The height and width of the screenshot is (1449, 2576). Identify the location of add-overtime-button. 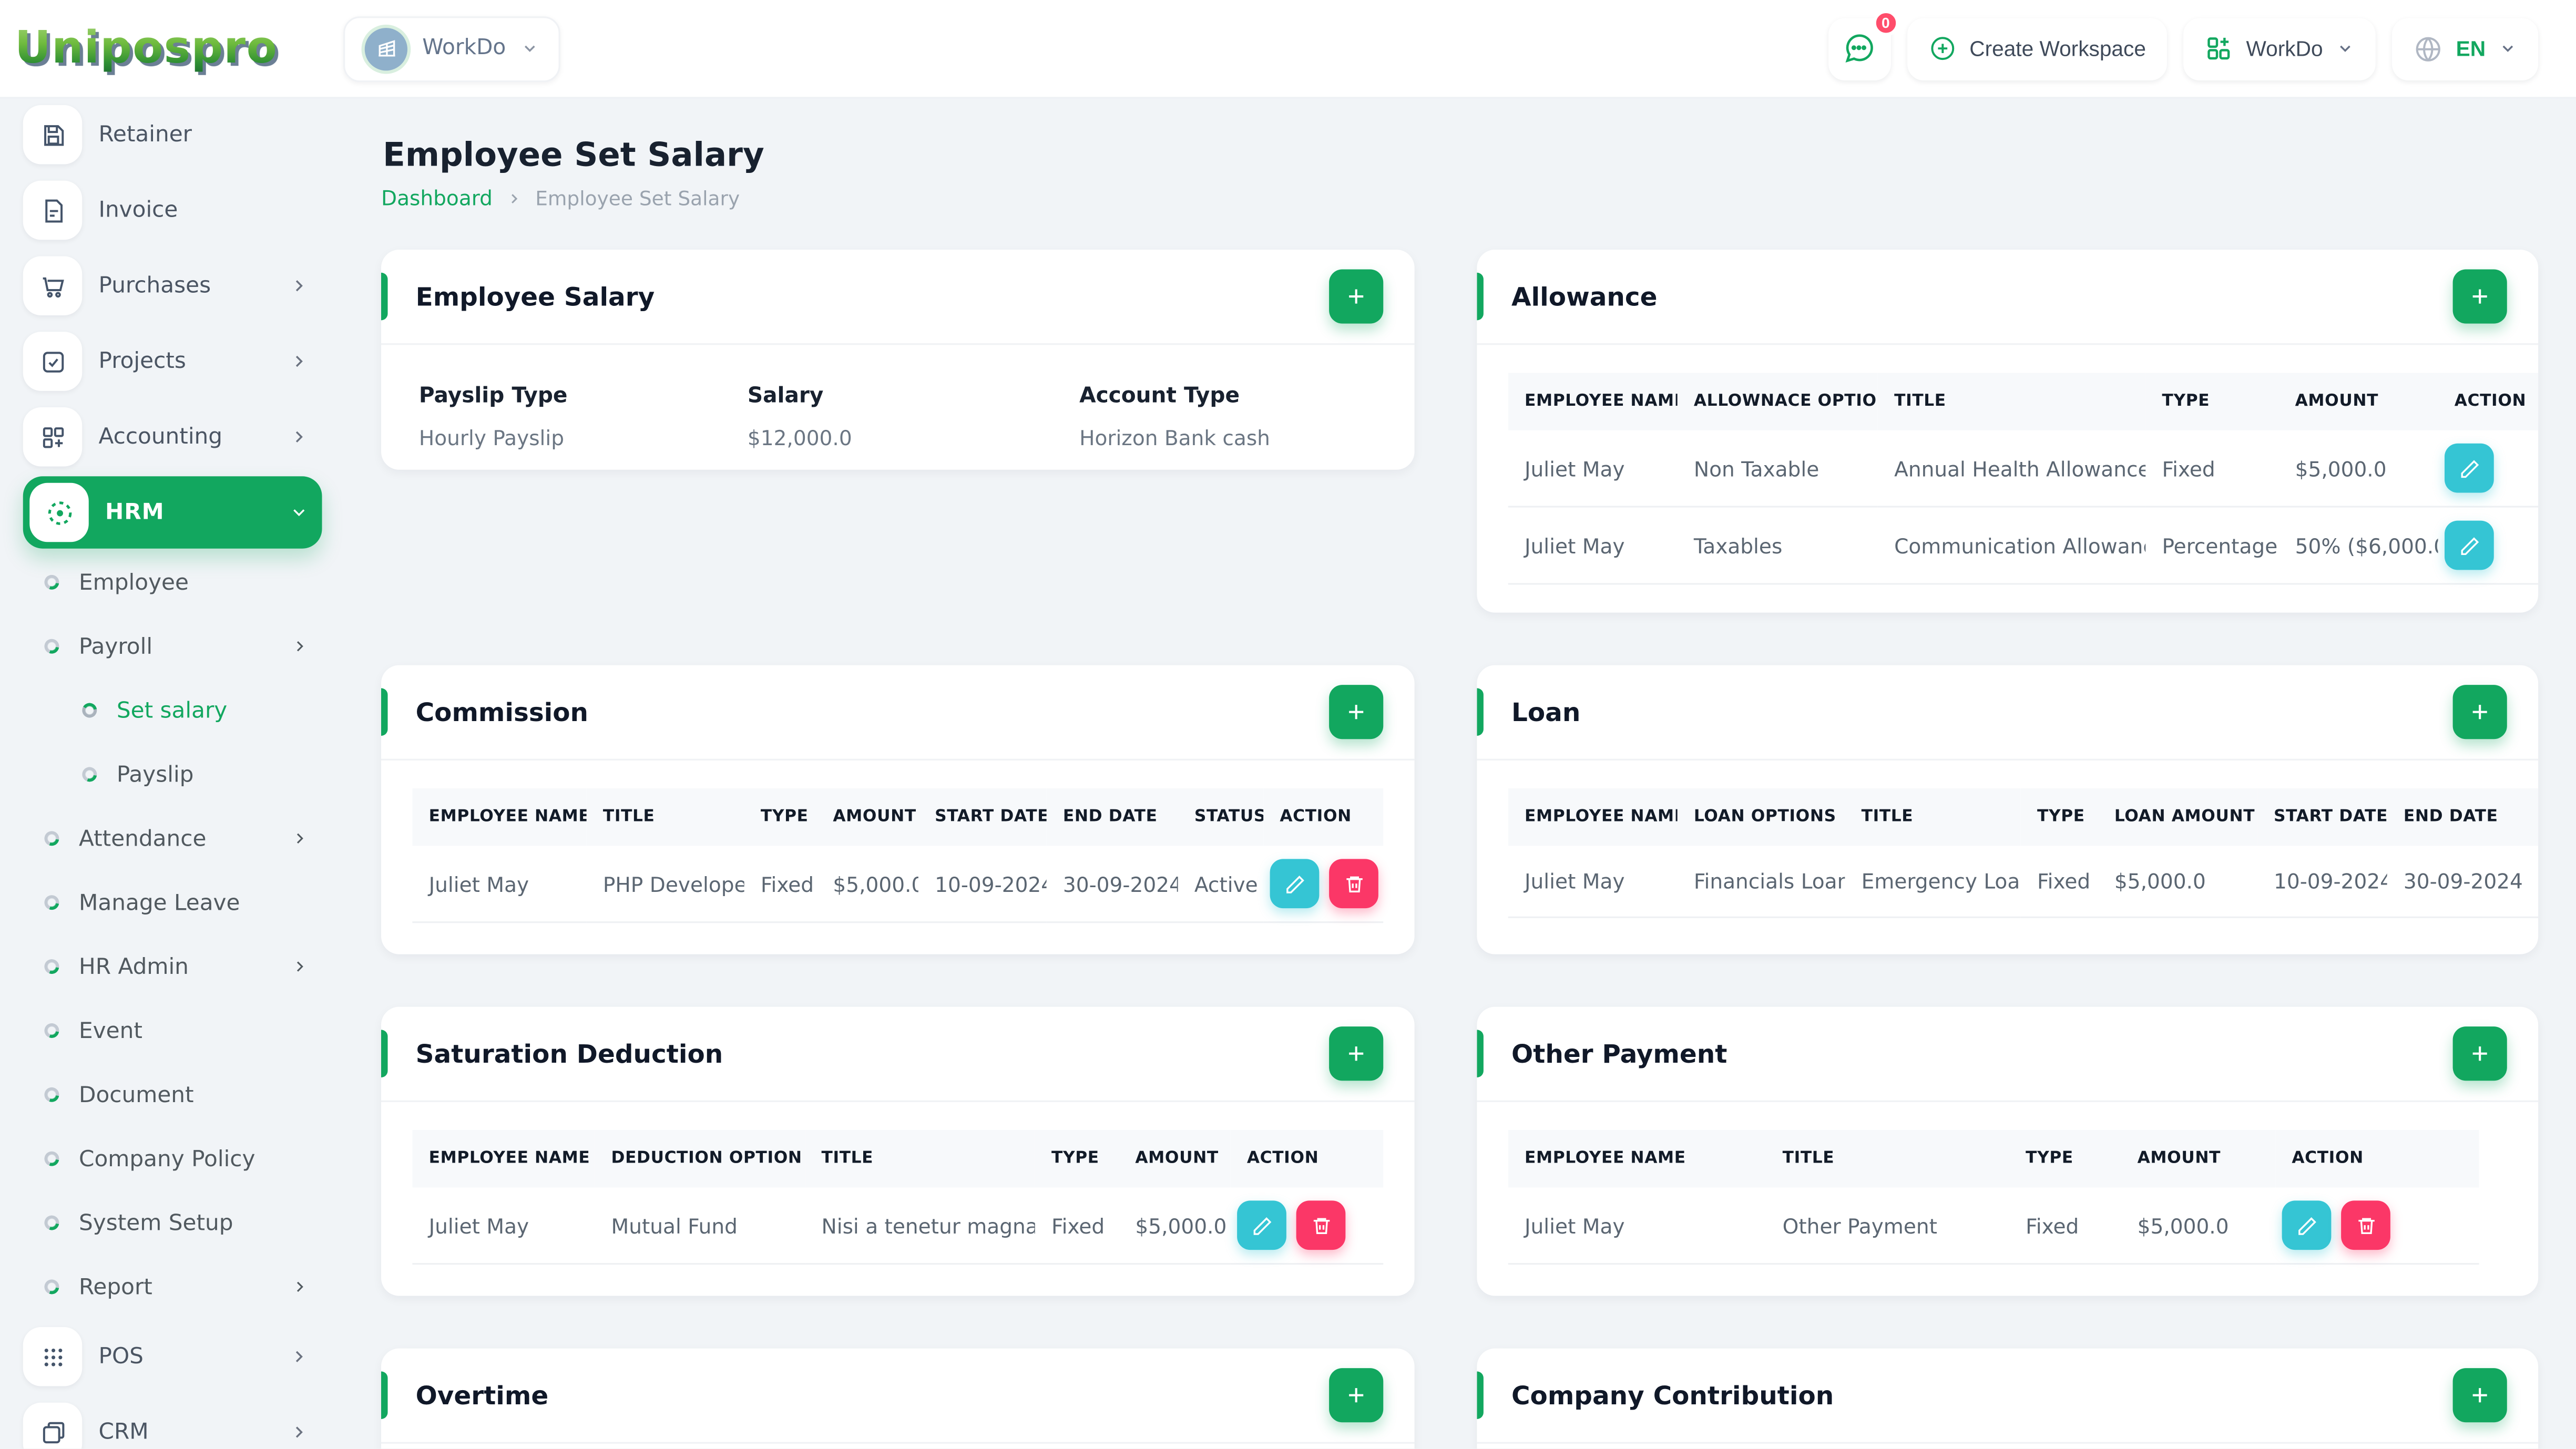
(1356, 1395).